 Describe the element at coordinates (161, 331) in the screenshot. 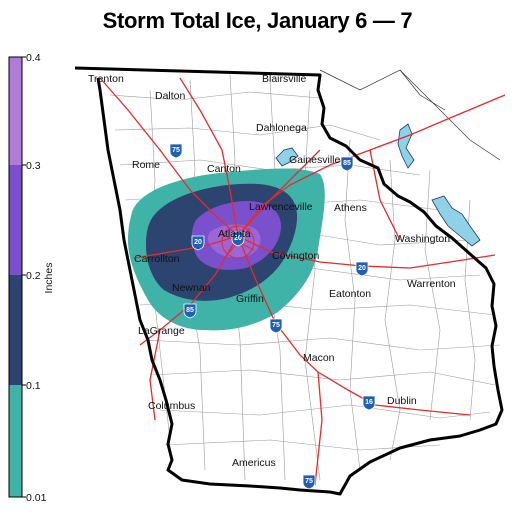

I see `city-lagrange: LaGrange` at that location.